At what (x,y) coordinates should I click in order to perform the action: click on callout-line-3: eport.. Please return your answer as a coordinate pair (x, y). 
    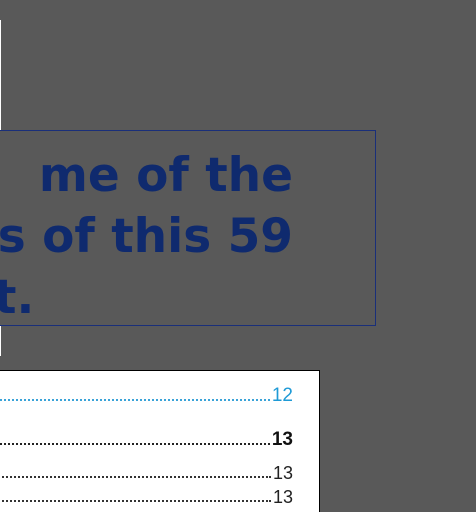
    Looking at the image, I should click on (17, 297).